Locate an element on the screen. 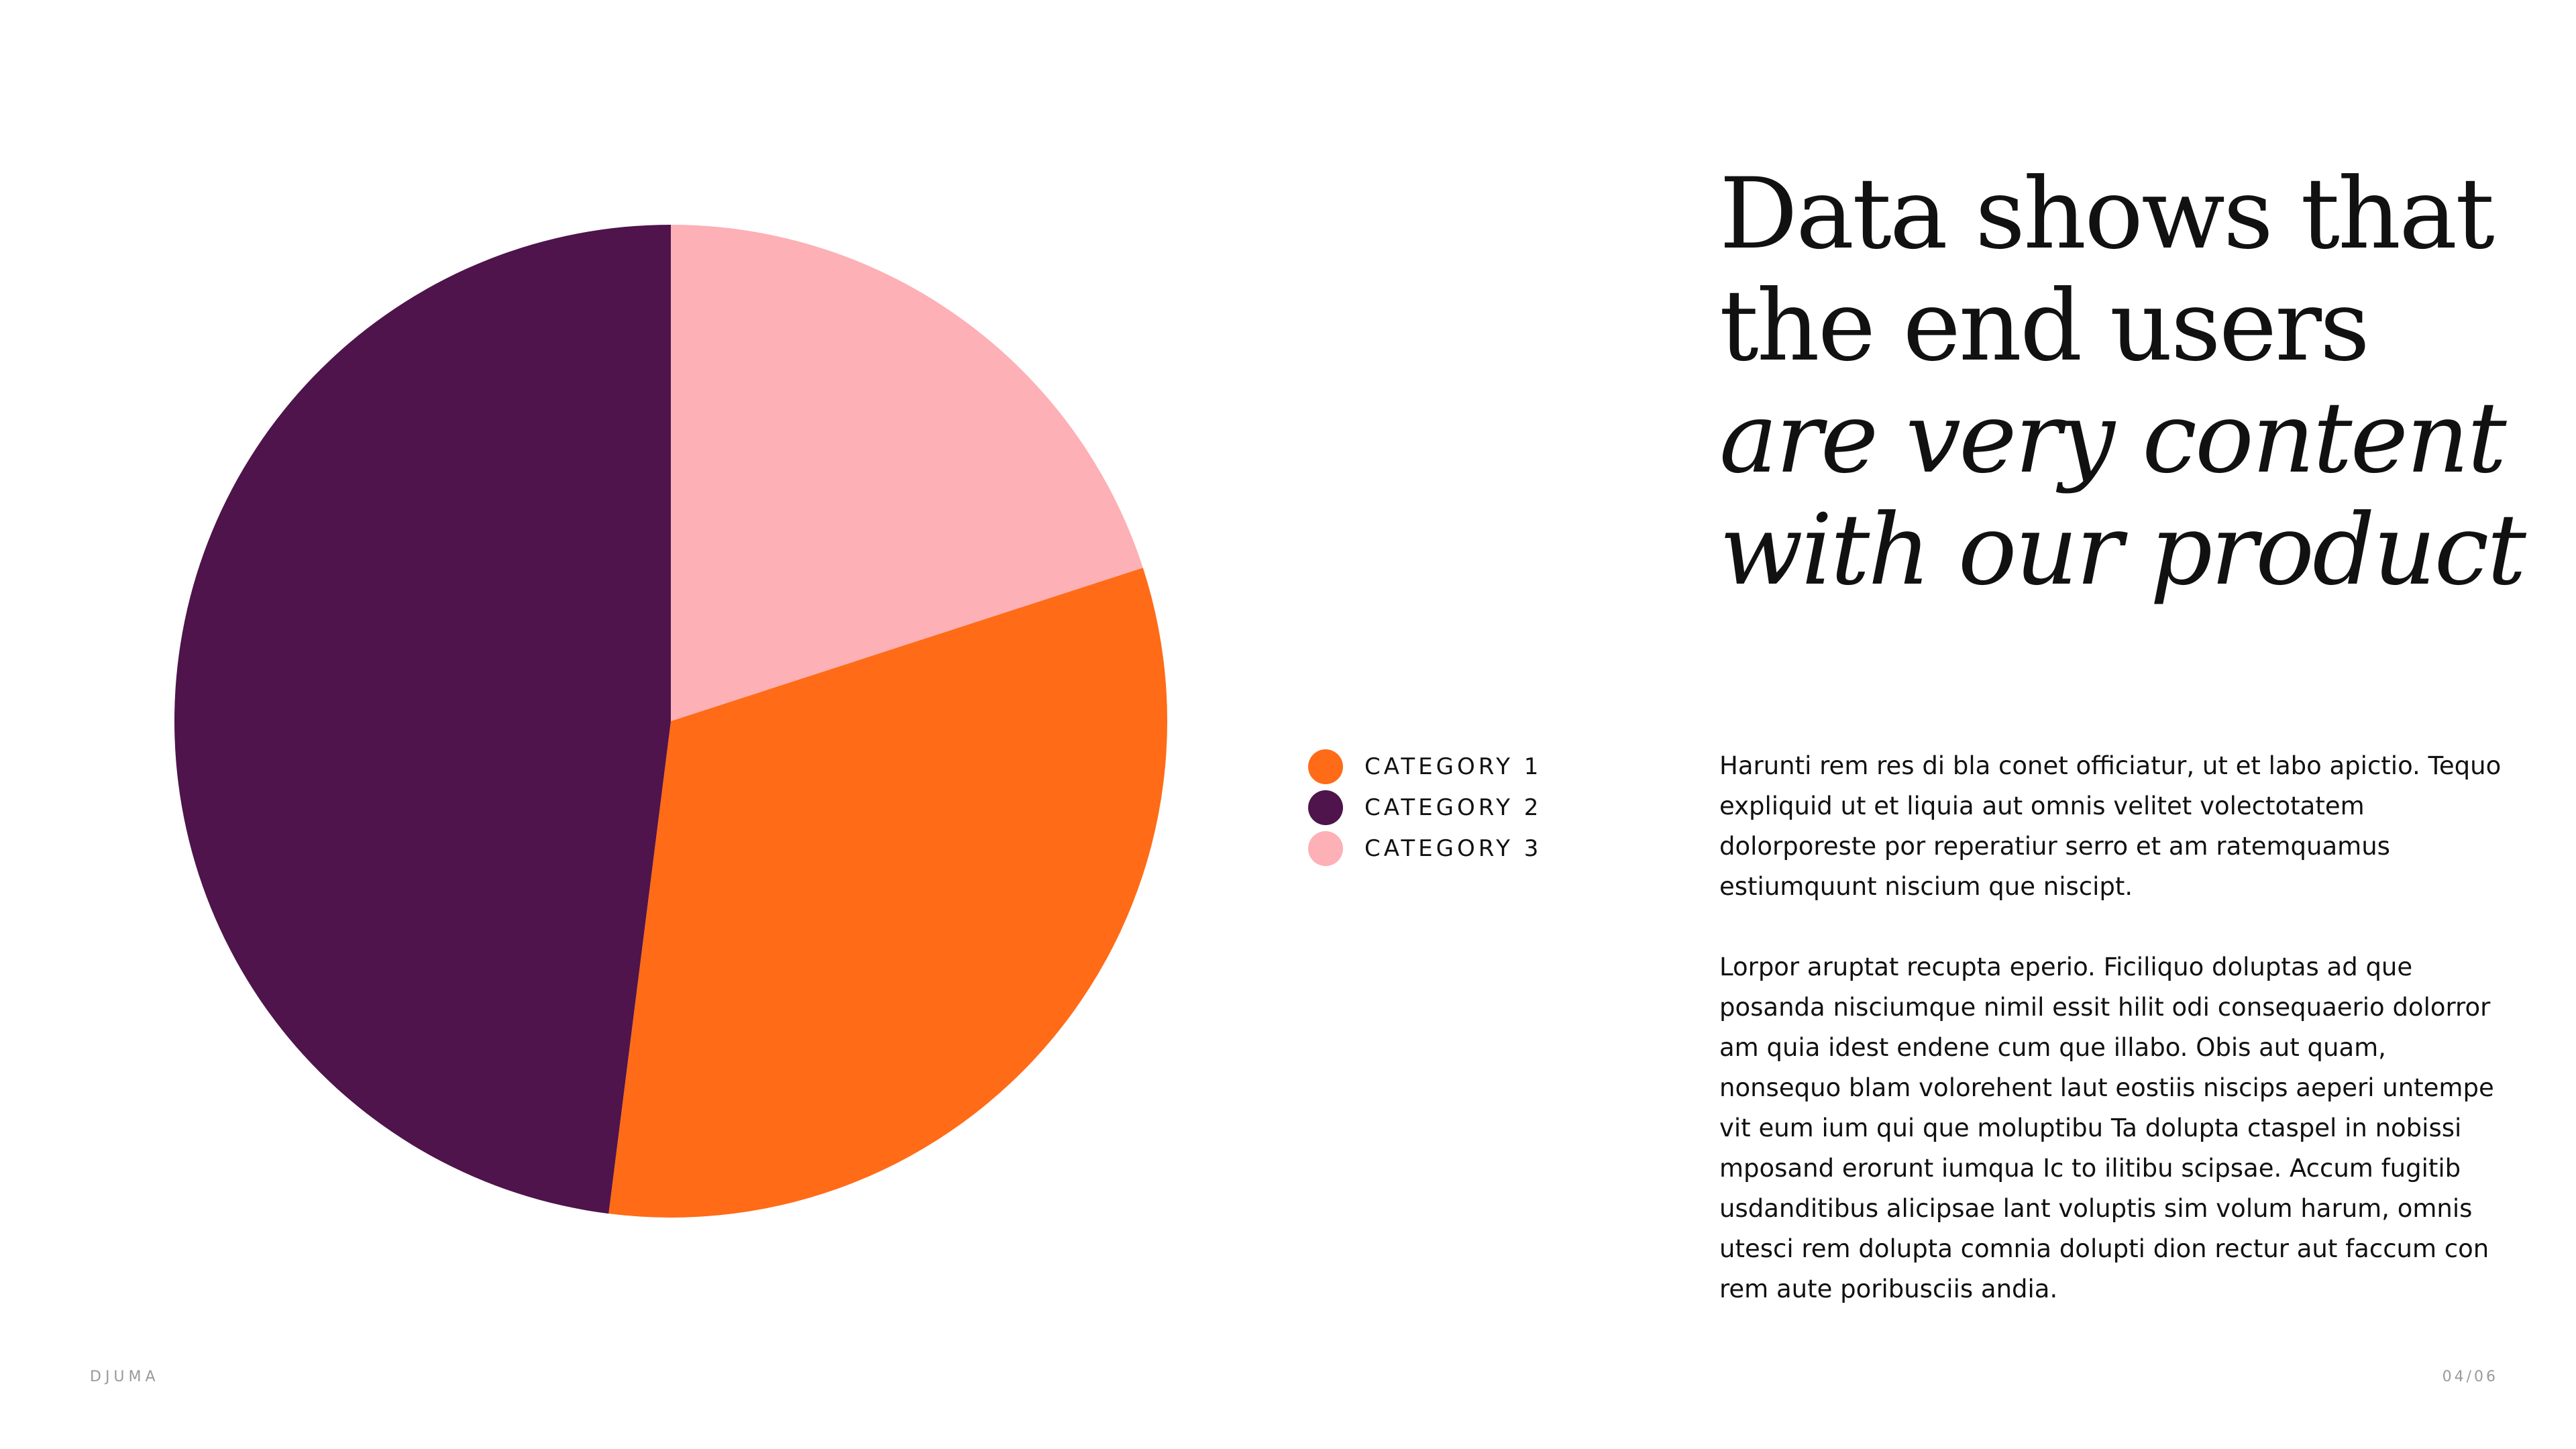  headline-line-2: the end users is located at coordinates (2044, 326).